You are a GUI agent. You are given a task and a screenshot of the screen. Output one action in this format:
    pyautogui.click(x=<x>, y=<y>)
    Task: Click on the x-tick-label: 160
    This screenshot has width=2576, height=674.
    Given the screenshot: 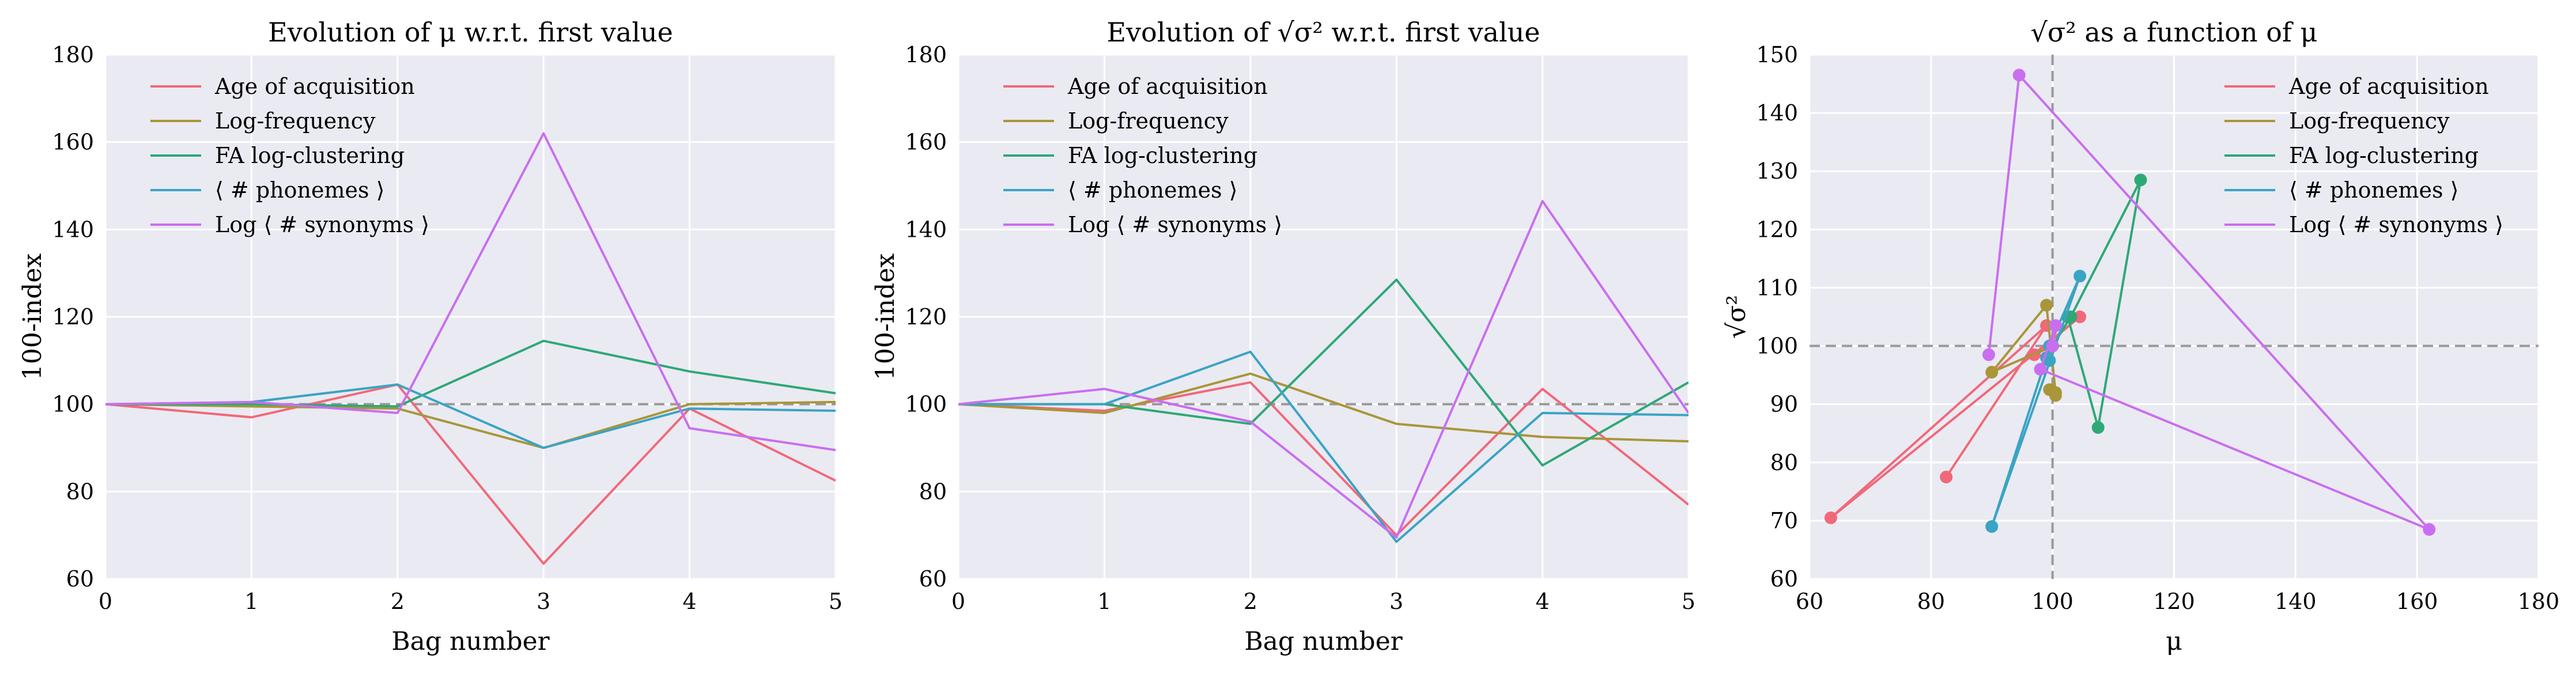 What is the action you would take?
    pyautogui.click(x=2417, y=601)
    